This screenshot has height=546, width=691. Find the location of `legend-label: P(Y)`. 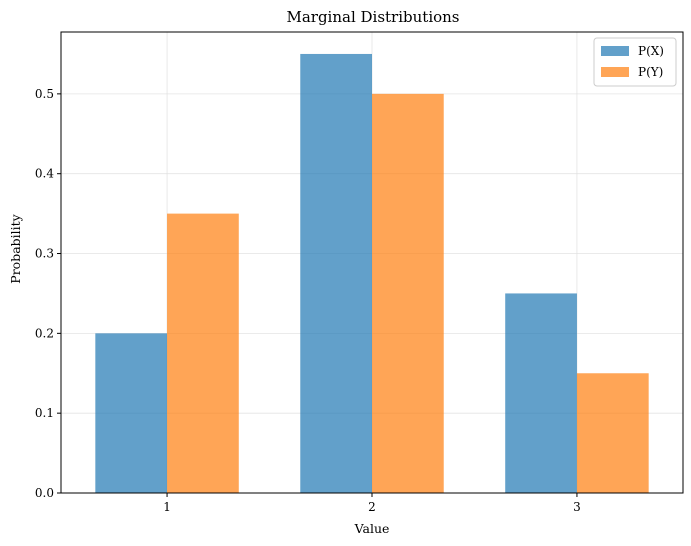

legend-label: P(Y) is located at coordinates (650, 72).